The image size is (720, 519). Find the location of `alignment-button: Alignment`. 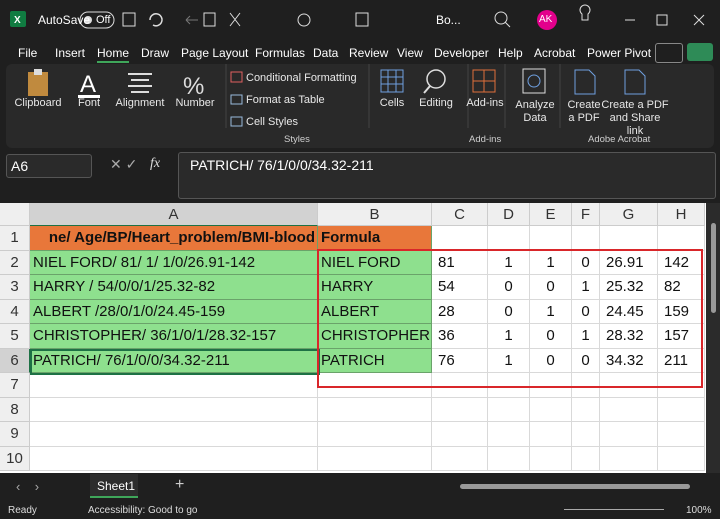

alignment-button: Alignment is located at coordinates (140, 103).